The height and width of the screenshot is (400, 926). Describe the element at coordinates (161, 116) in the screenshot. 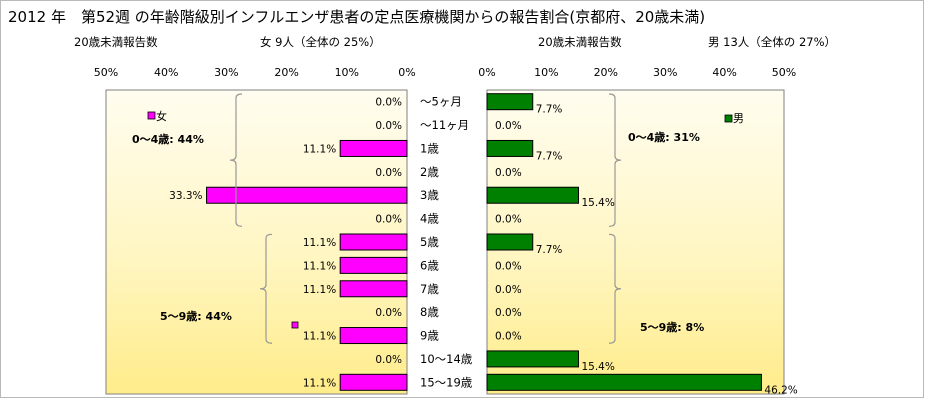

I see `female-legend-label: 女` at that location.